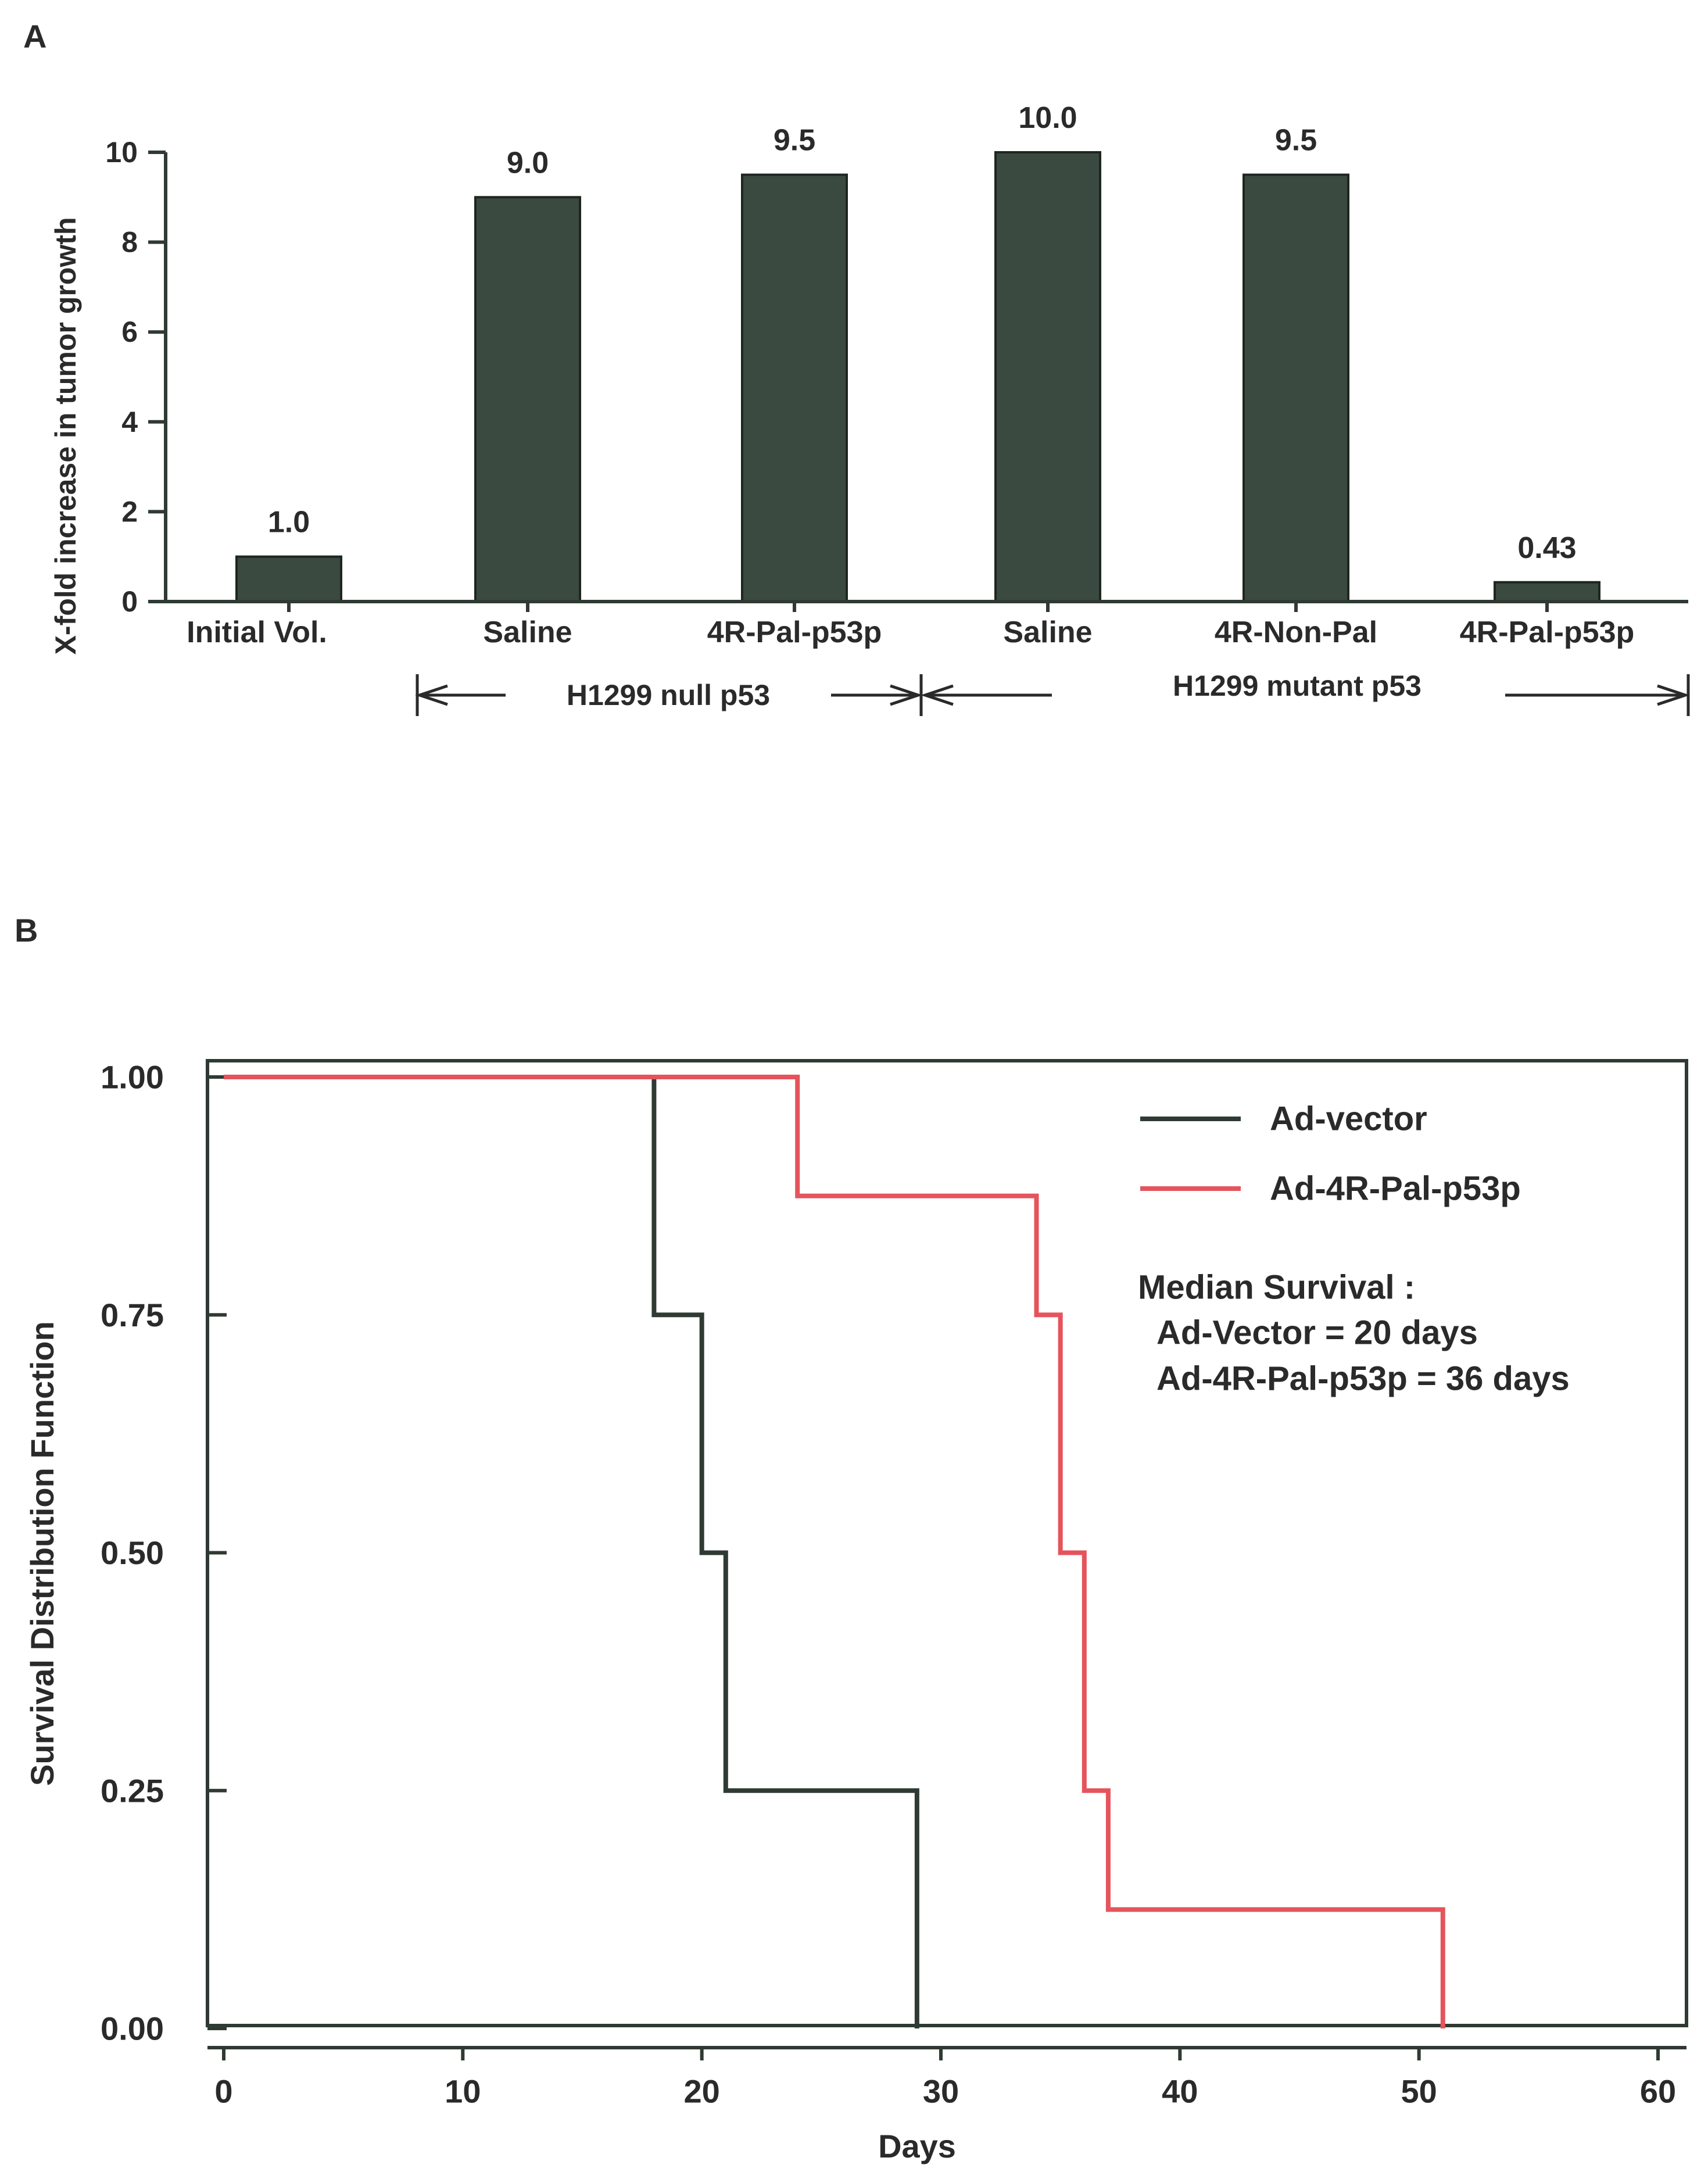 The image size is (1708, 2179). I want to click on panel-a-y-tick-label: 10, so click(122, 152).